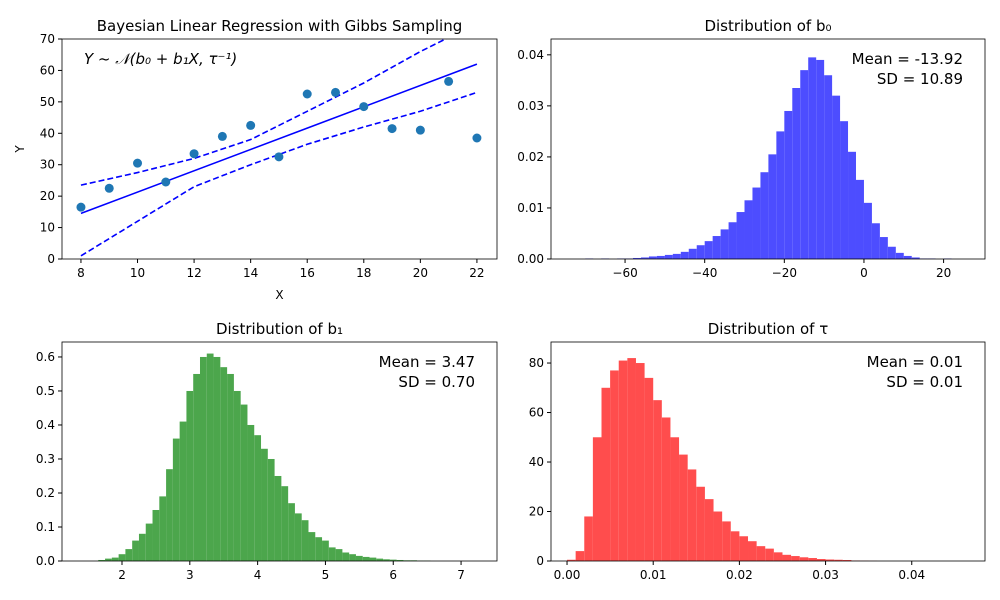  I want to click on x-tick-label: 0, so click(864, 273).